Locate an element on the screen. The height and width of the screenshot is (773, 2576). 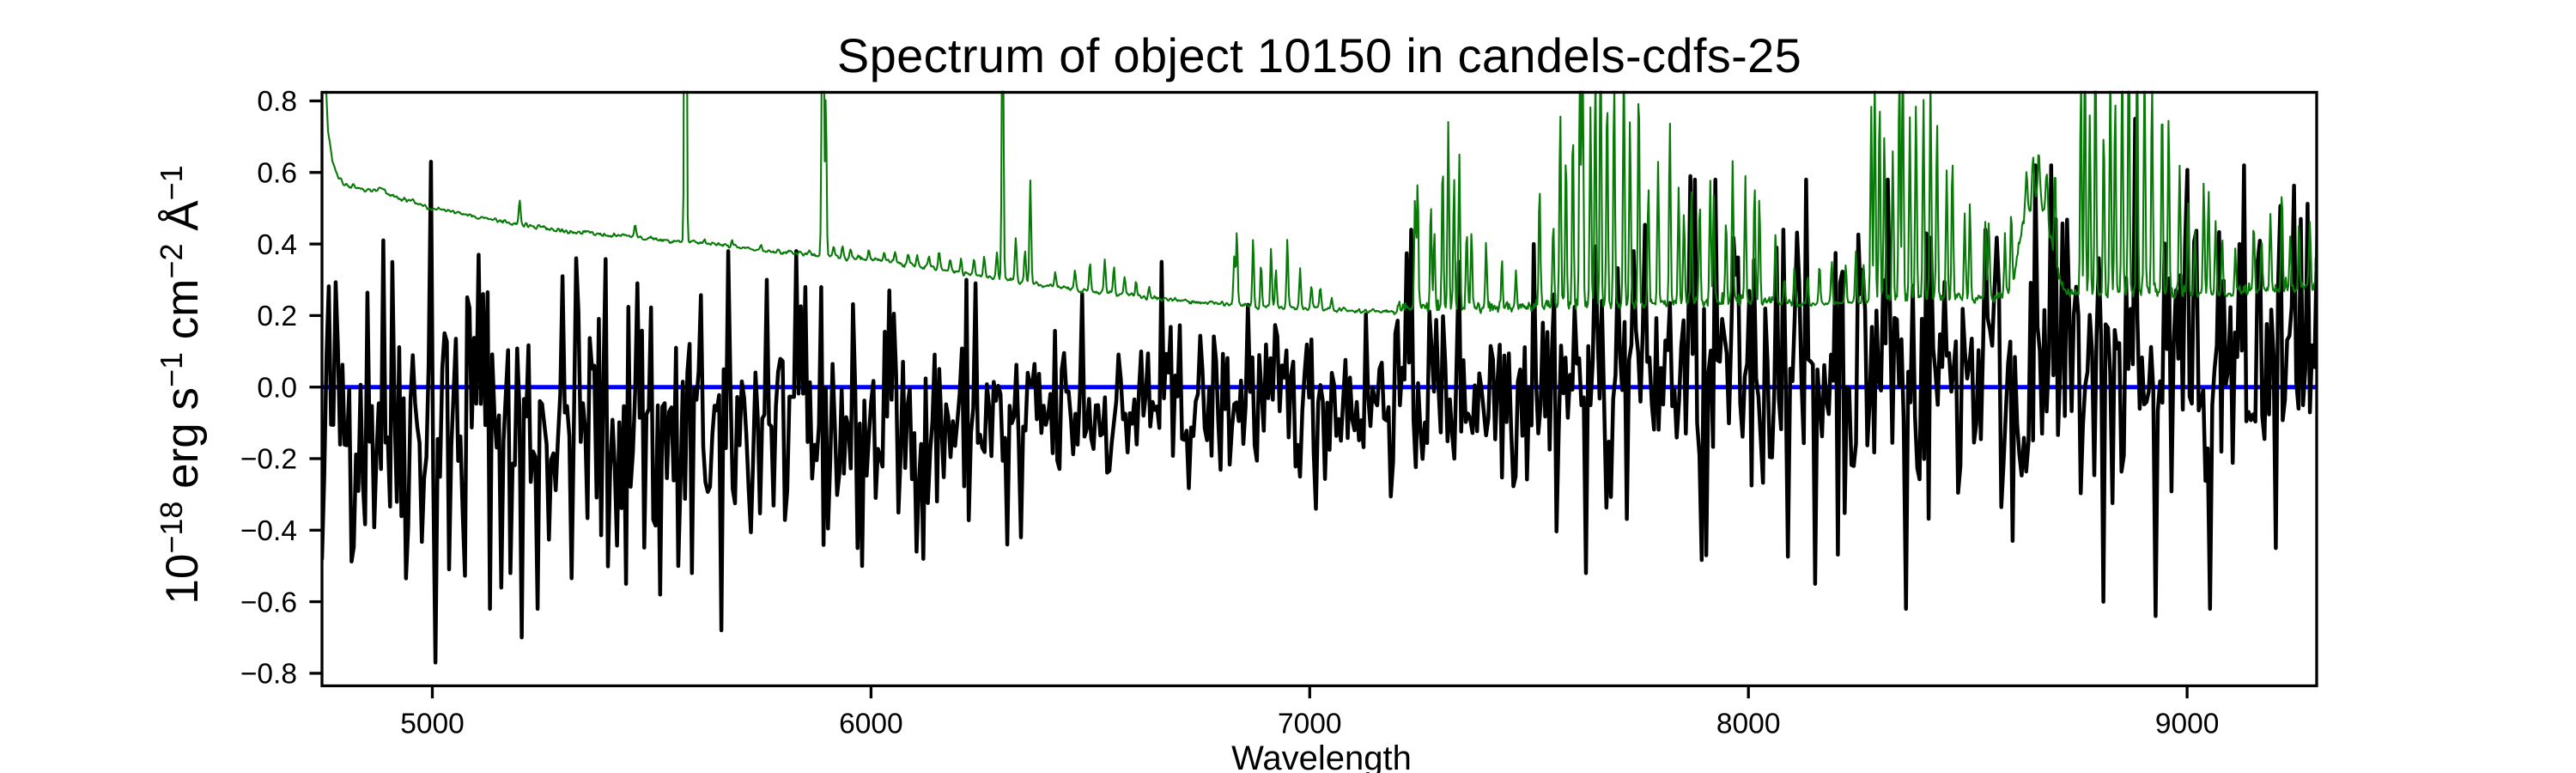
svg-text: 0.4 is located at coordinates (277, 245).